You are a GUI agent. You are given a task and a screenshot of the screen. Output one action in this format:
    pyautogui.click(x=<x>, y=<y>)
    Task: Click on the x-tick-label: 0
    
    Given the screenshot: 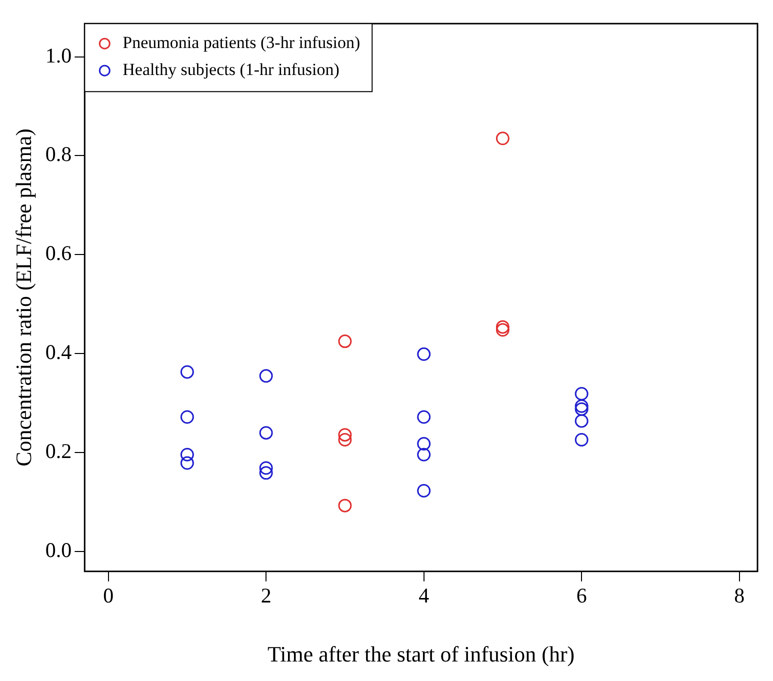 What is the action you would take?
    pyautogui.click(x=108, y=596)
    